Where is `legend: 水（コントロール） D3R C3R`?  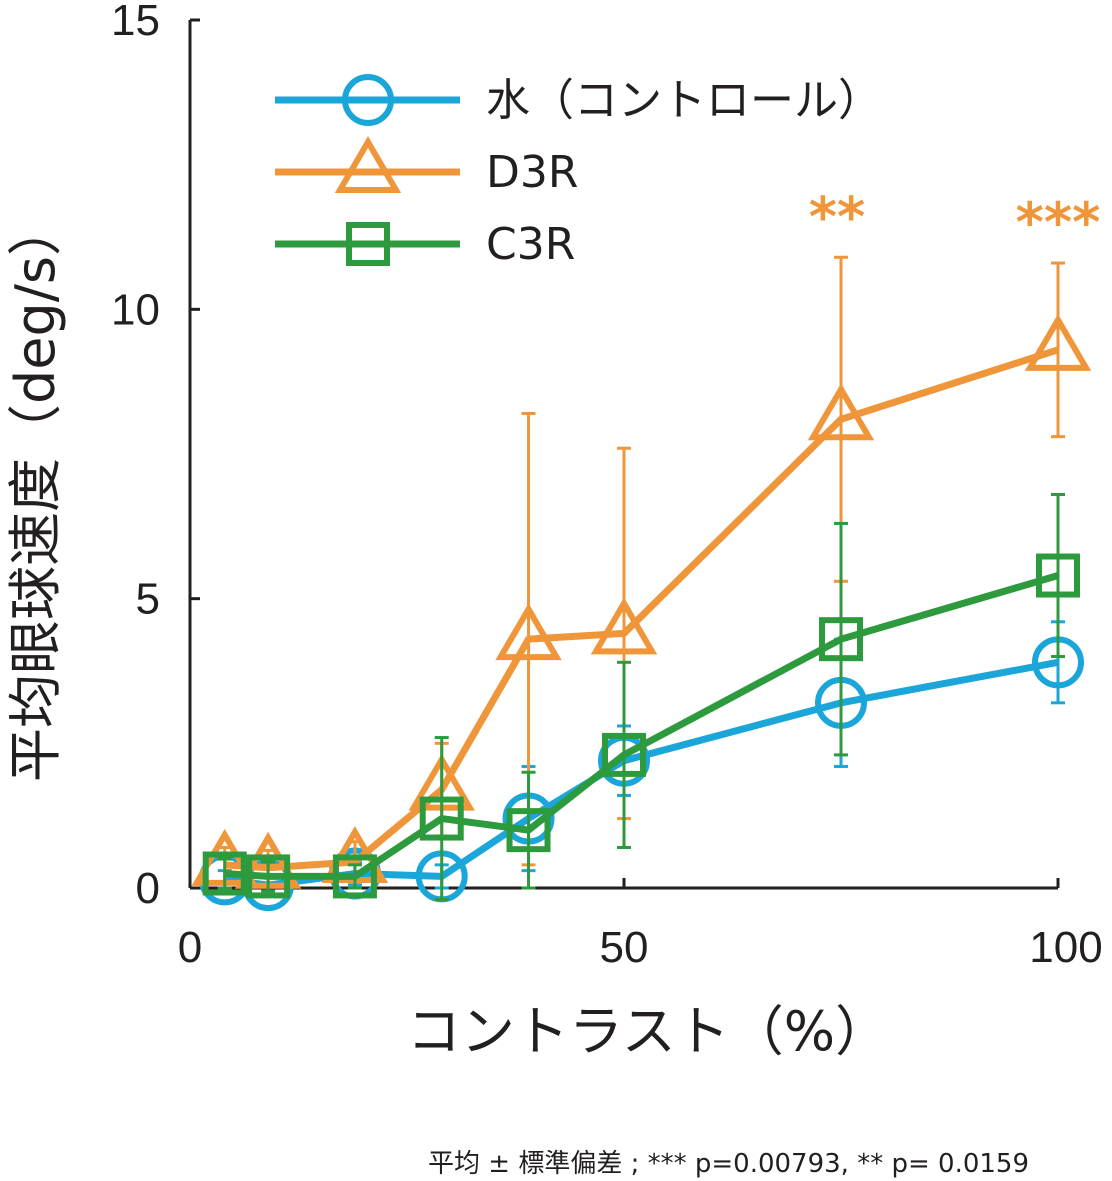 legend: 水（コントロール） D3R C3R is located at coordinates (578, 172).